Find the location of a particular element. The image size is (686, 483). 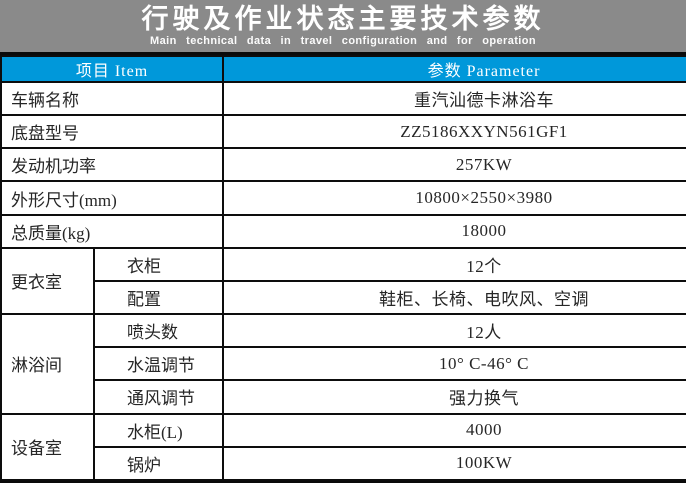

page-title: 行驶及作业状态主要技术参数 is located at coordinates (343, 19).